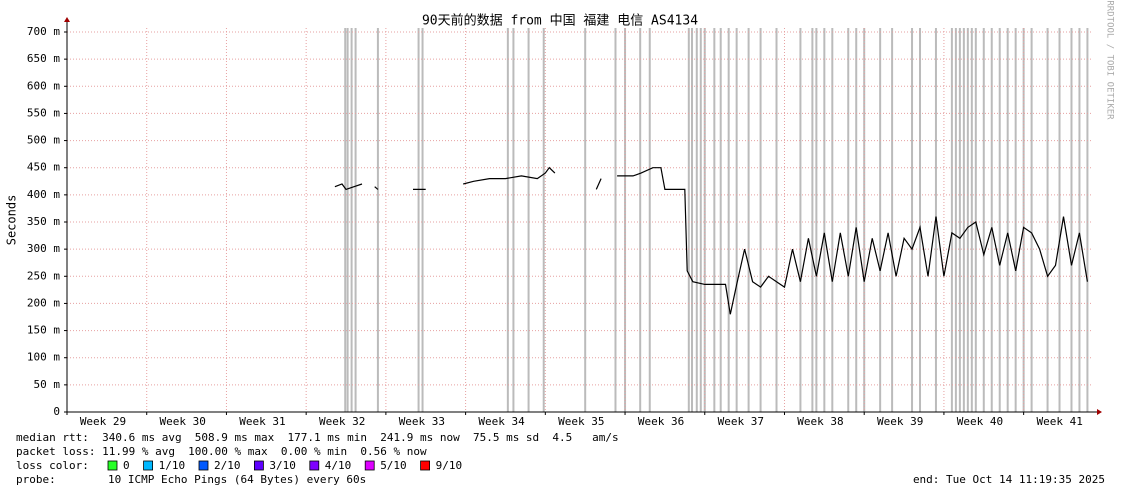  What do you see at coordinates (43, 31) in the screenshot?
I see `y-tick-label: 700 m` at bounding box center [43, 31].